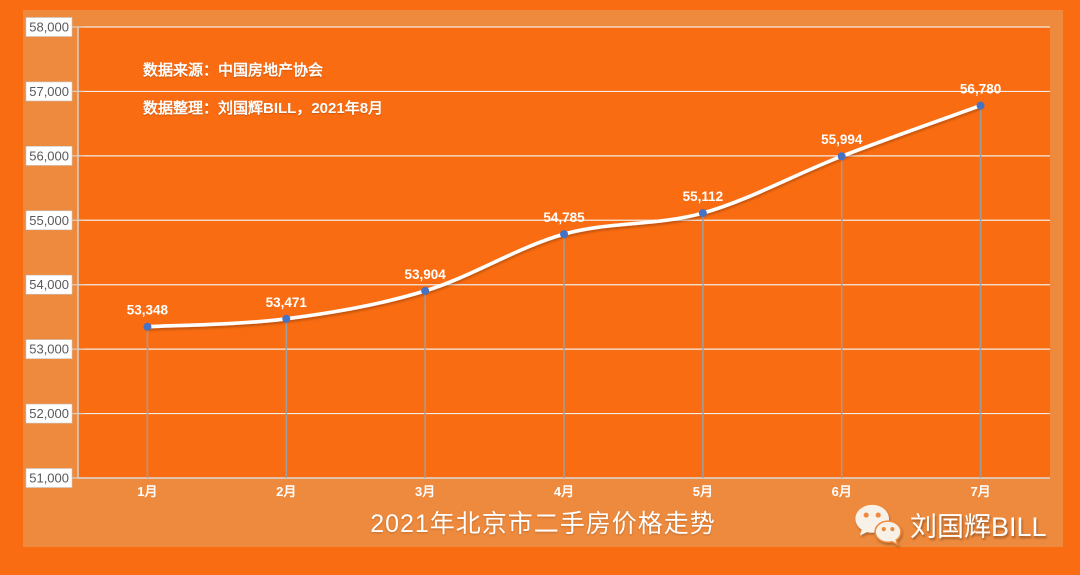 Image resolution: width=1080 pixels, height=575 pixels. Describe the element at coordinates (49, 220) in the screenshot. I see `svg-text: 55,000` at that location.